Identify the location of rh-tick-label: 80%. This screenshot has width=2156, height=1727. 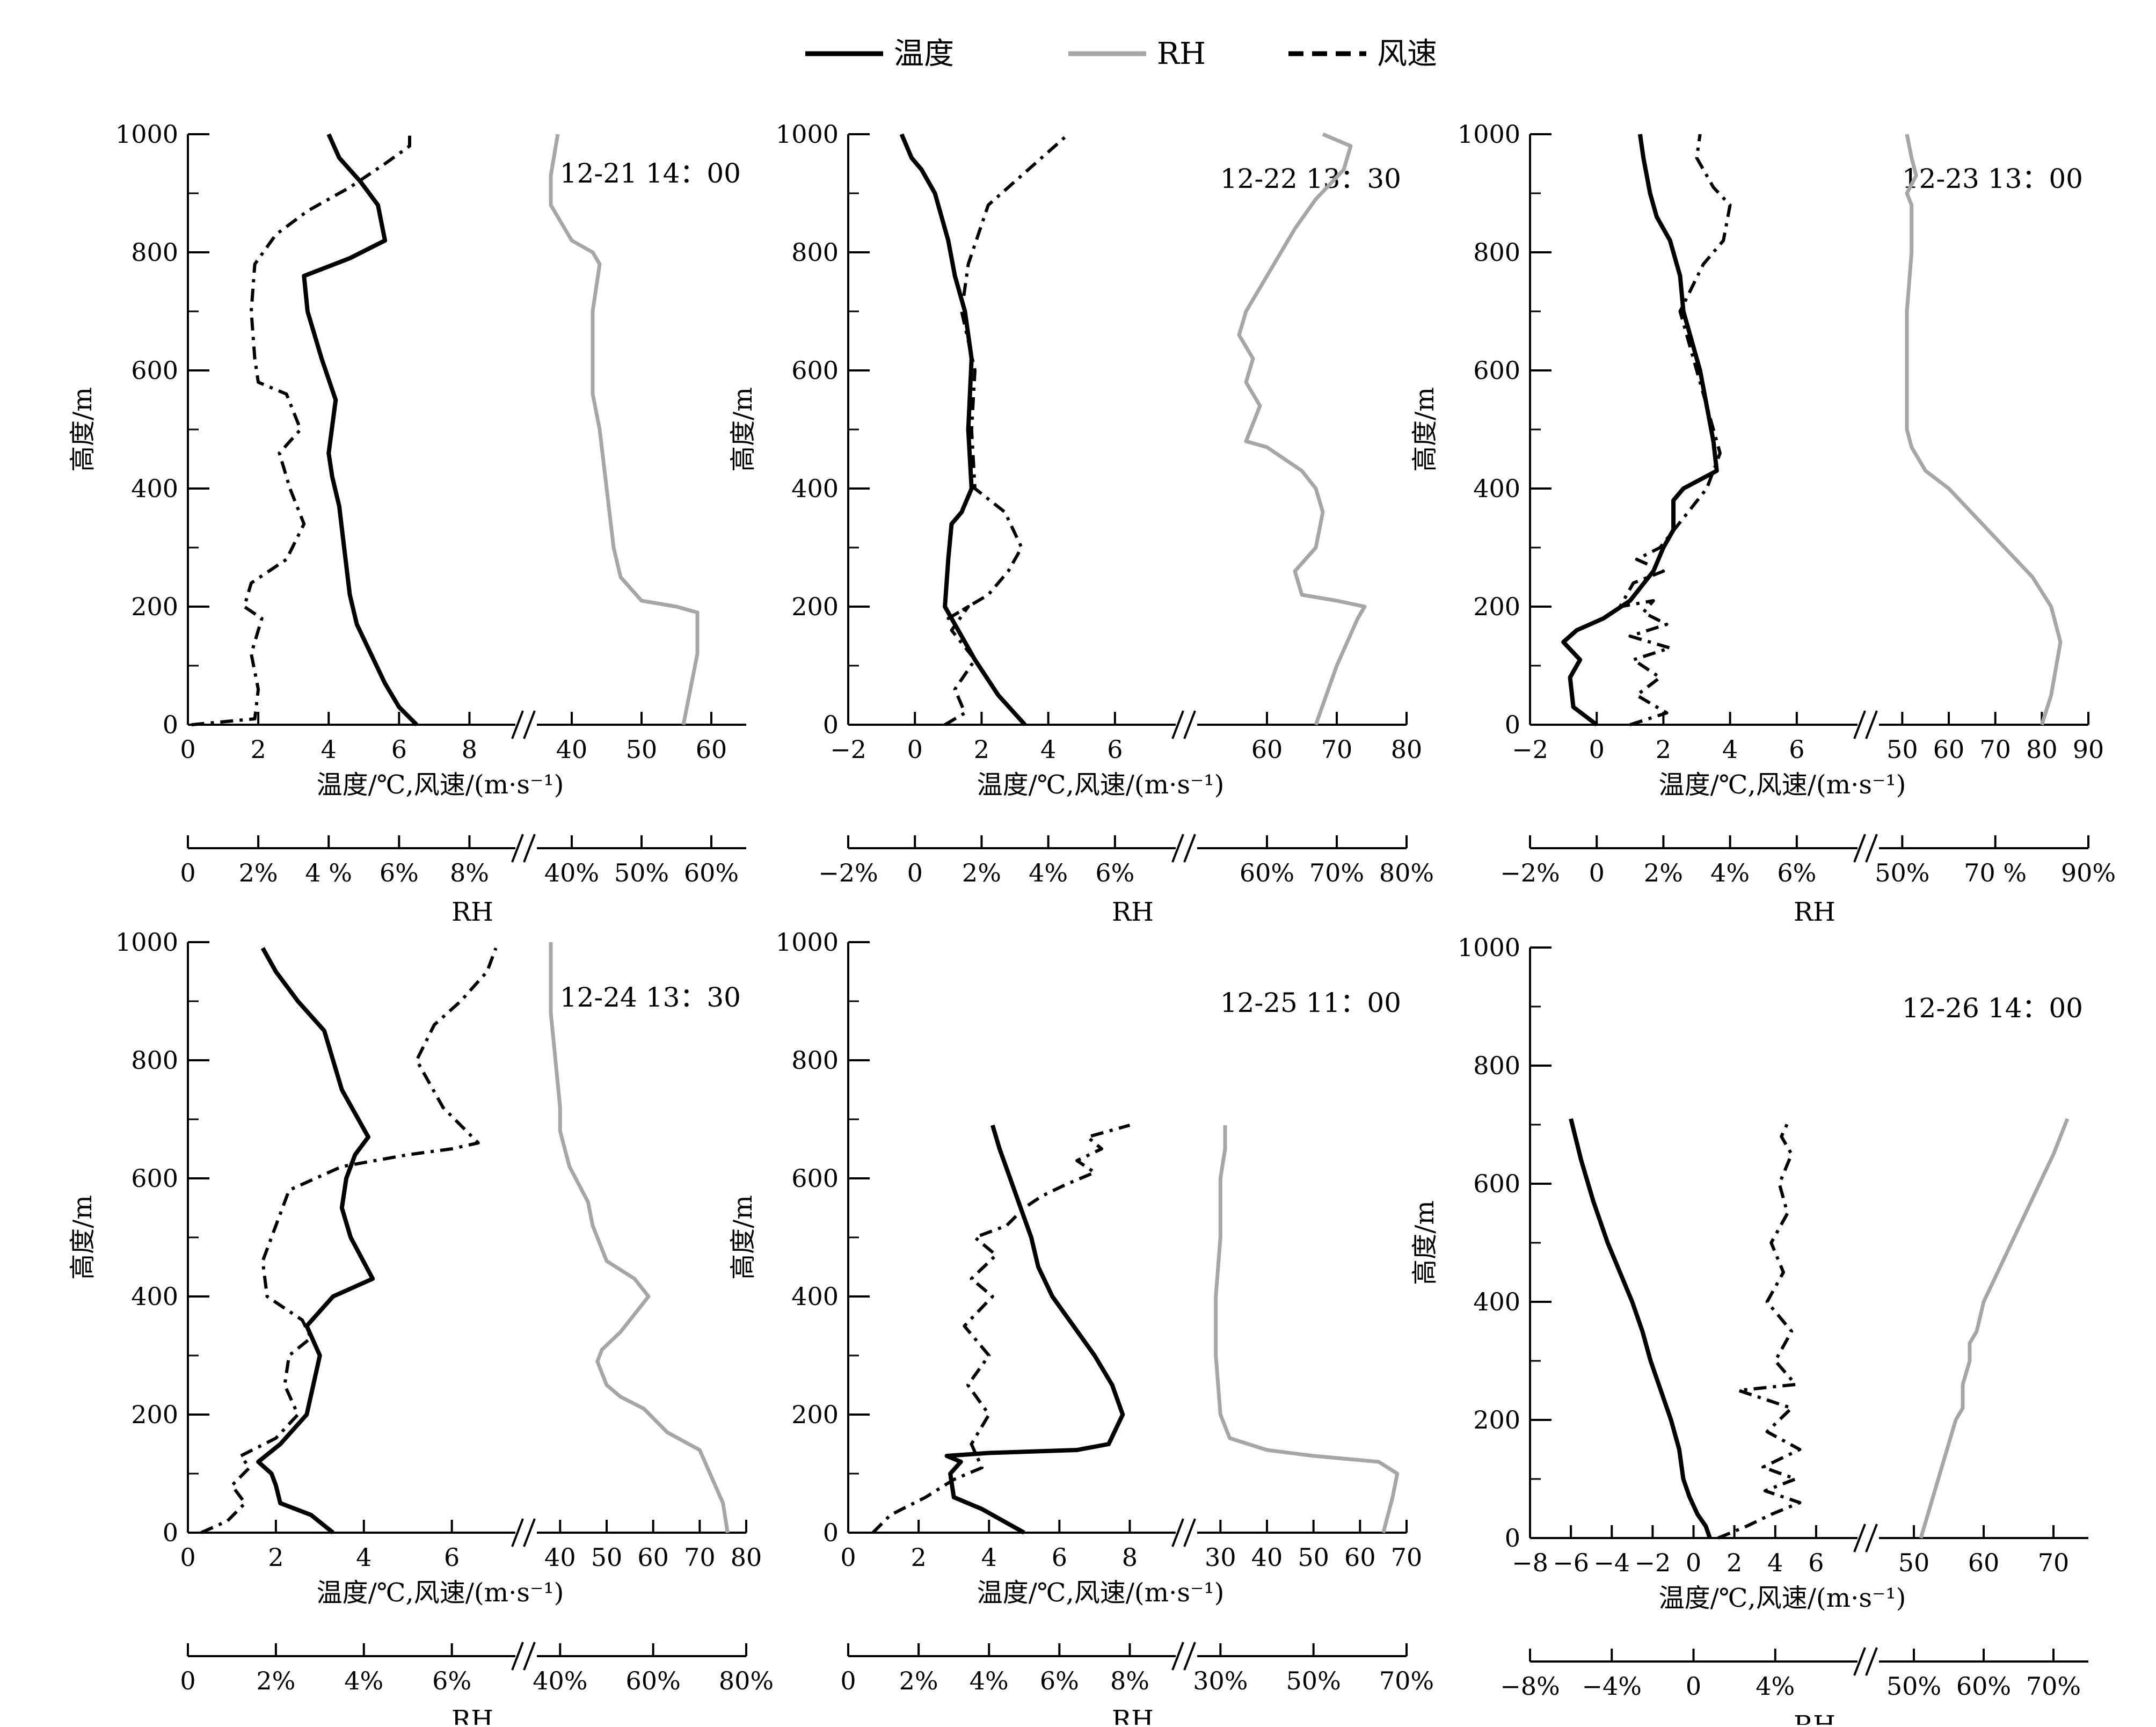
(746, 1681).